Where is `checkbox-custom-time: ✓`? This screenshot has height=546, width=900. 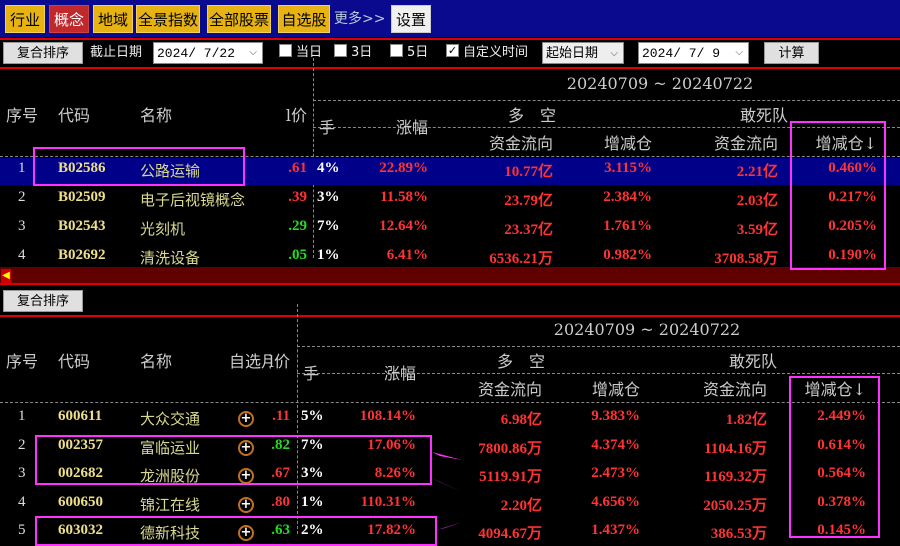
checkbox-custom-time: ✓ is located at coordinates (452, 50).